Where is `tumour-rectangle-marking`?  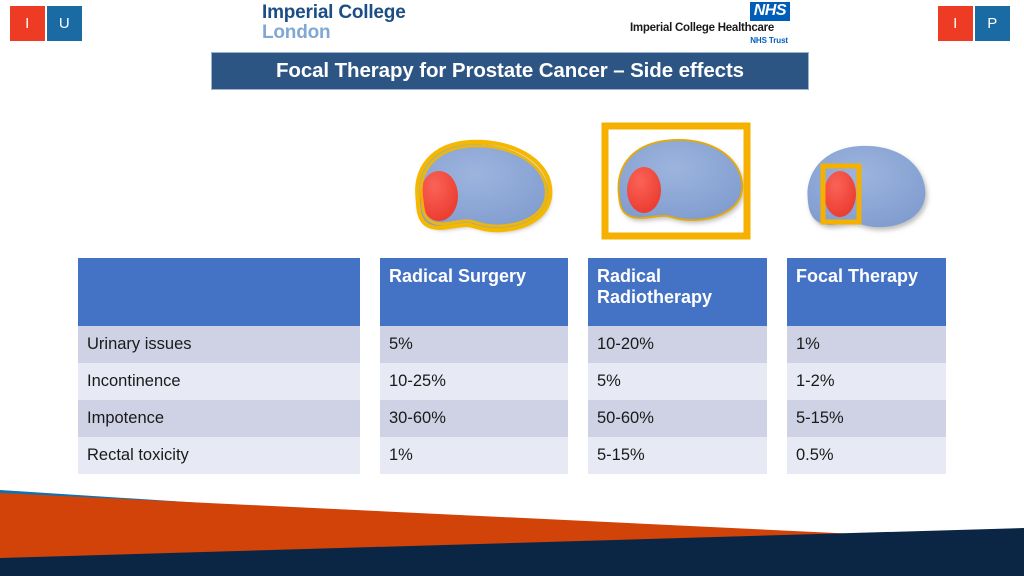
tumour-rectangle-marking is located at coordinates (841, 194).